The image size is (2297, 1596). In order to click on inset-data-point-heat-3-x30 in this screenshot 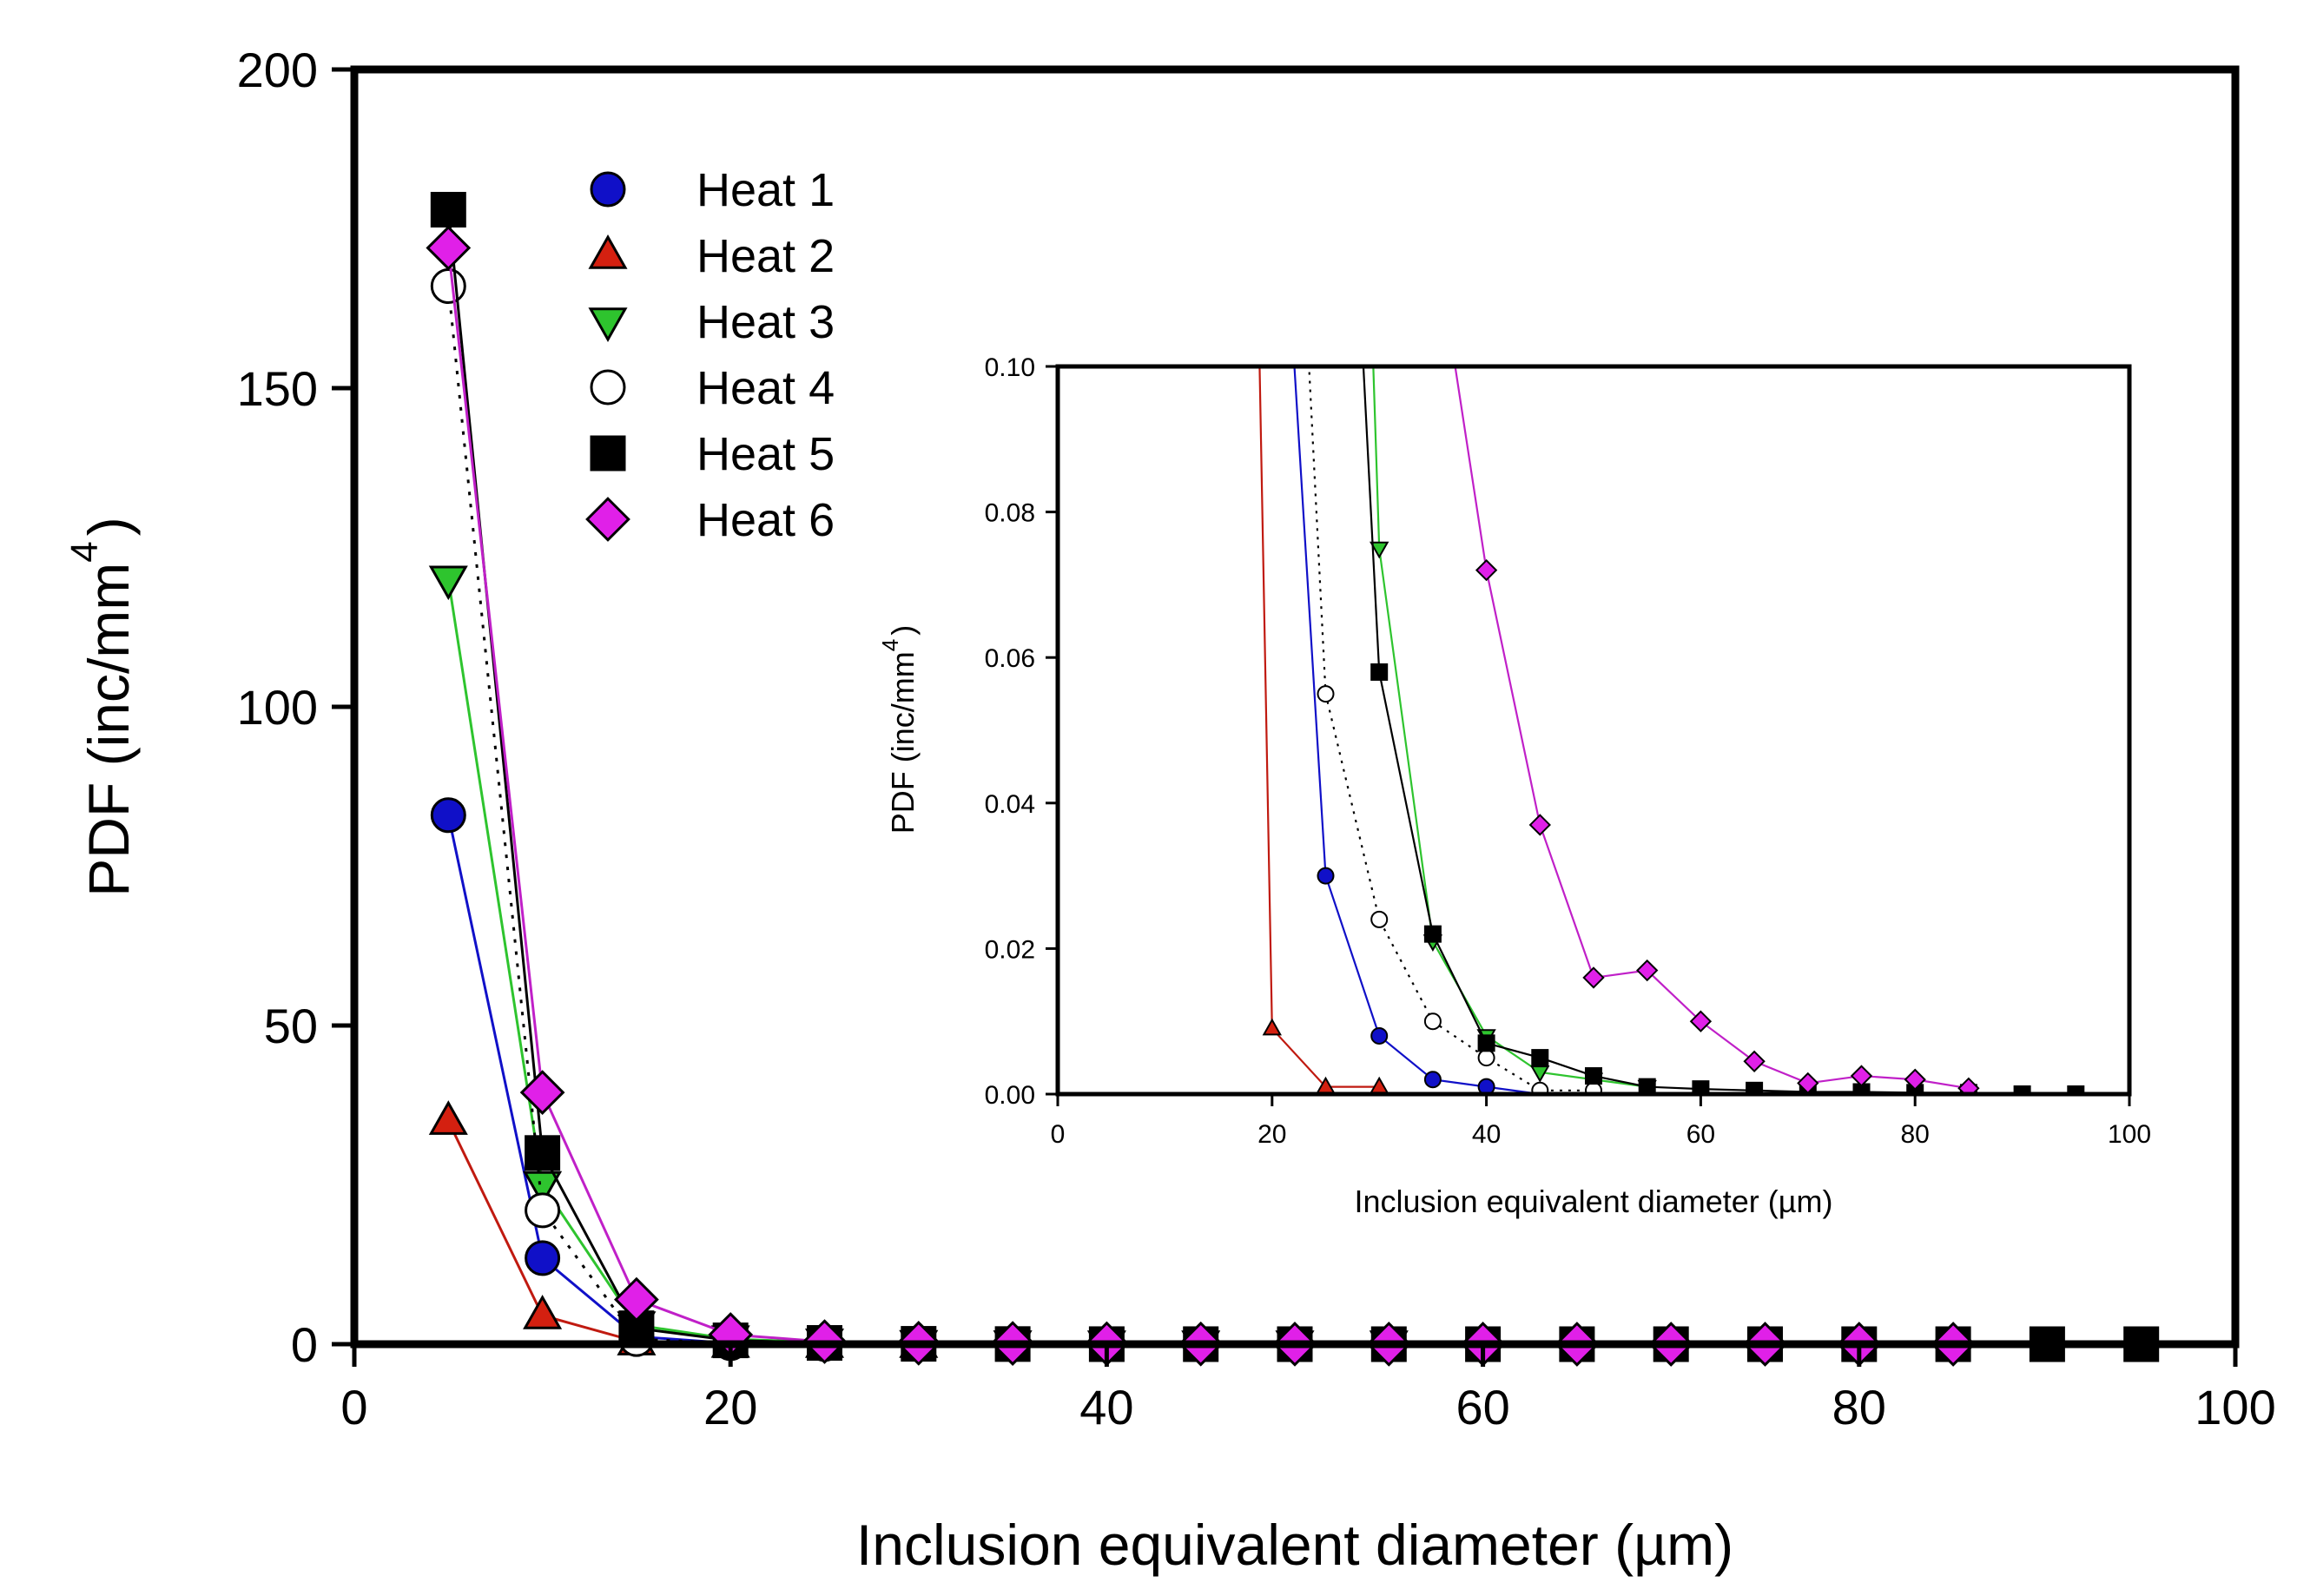, I will do `click(1379, 550)`.